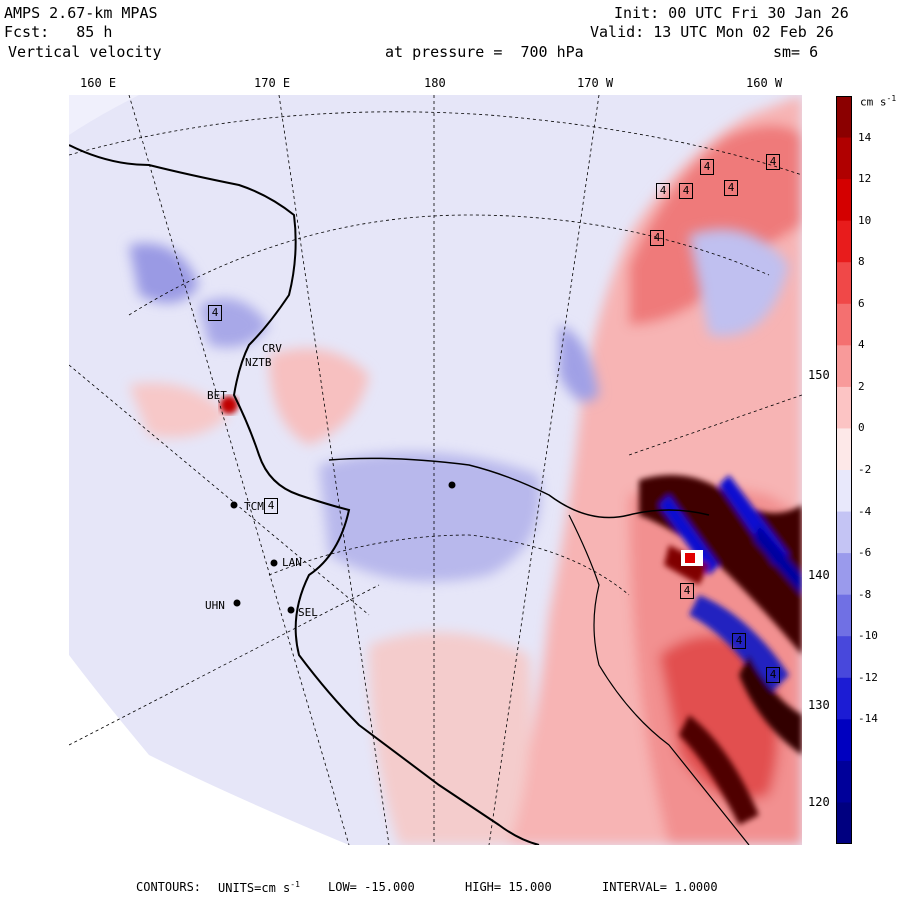  I want to click on colorbar-tick-label: 6, so click(861, 303).